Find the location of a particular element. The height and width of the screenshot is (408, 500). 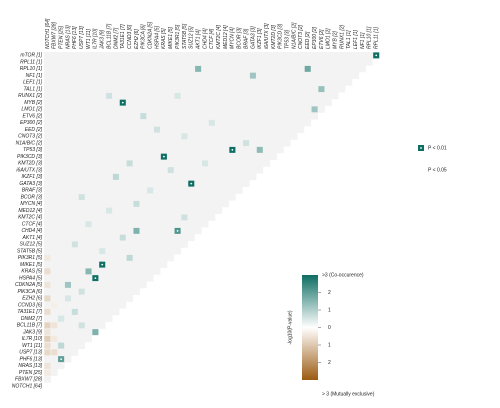

column-label: PIK3CD [3] is located at coordinates (281, 36).